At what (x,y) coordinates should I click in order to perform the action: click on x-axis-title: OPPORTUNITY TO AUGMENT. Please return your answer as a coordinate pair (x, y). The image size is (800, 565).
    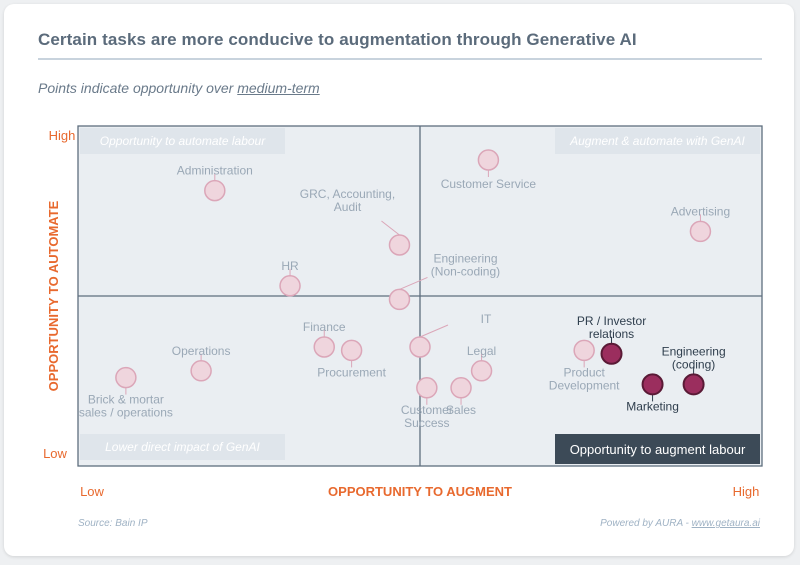
    Looking at the image, I should click on (420, 491).